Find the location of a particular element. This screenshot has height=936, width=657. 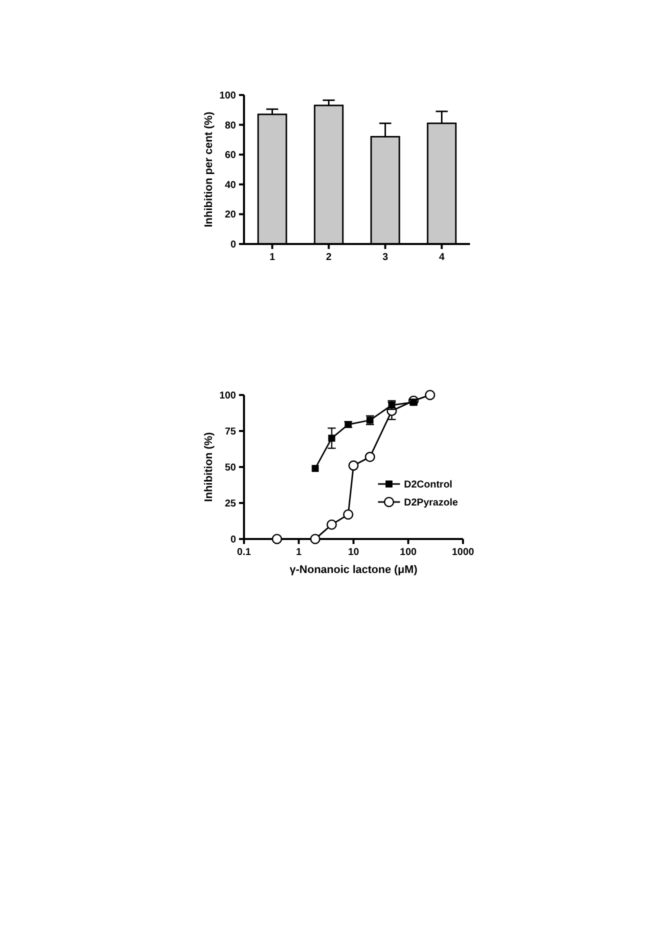

x-tick-label: 0.1 is located at coordinates (244, 552).